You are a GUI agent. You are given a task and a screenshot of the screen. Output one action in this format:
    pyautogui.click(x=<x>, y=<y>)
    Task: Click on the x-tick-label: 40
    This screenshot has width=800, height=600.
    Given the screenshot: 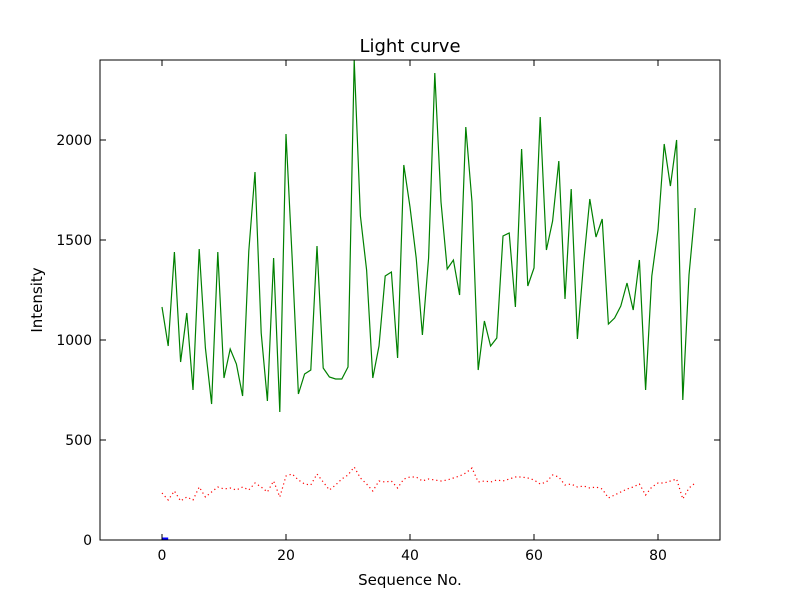 What is the action you would take?
    pyautogui.click(x=410, y=556)
    